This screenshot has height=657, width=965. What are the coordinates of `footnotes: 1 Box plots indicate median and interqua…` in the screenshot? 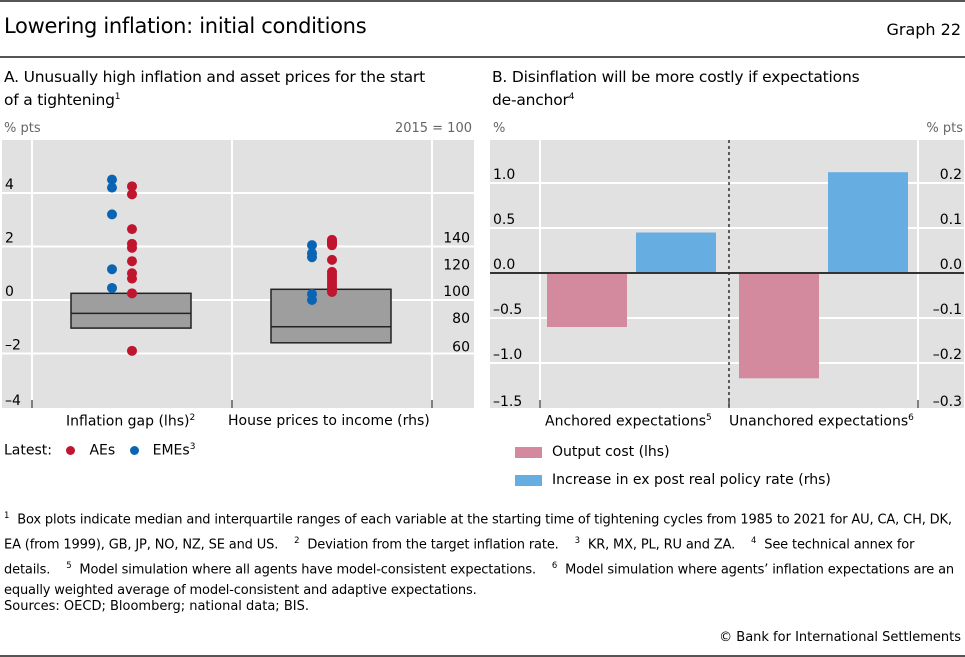 It's located at (484, 554).